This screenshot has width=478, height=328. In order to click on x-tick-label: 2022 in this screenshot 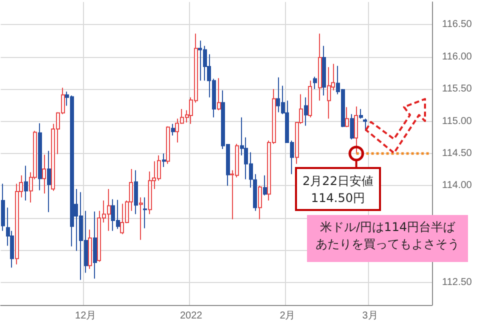, I will do `click(191, 316)`.